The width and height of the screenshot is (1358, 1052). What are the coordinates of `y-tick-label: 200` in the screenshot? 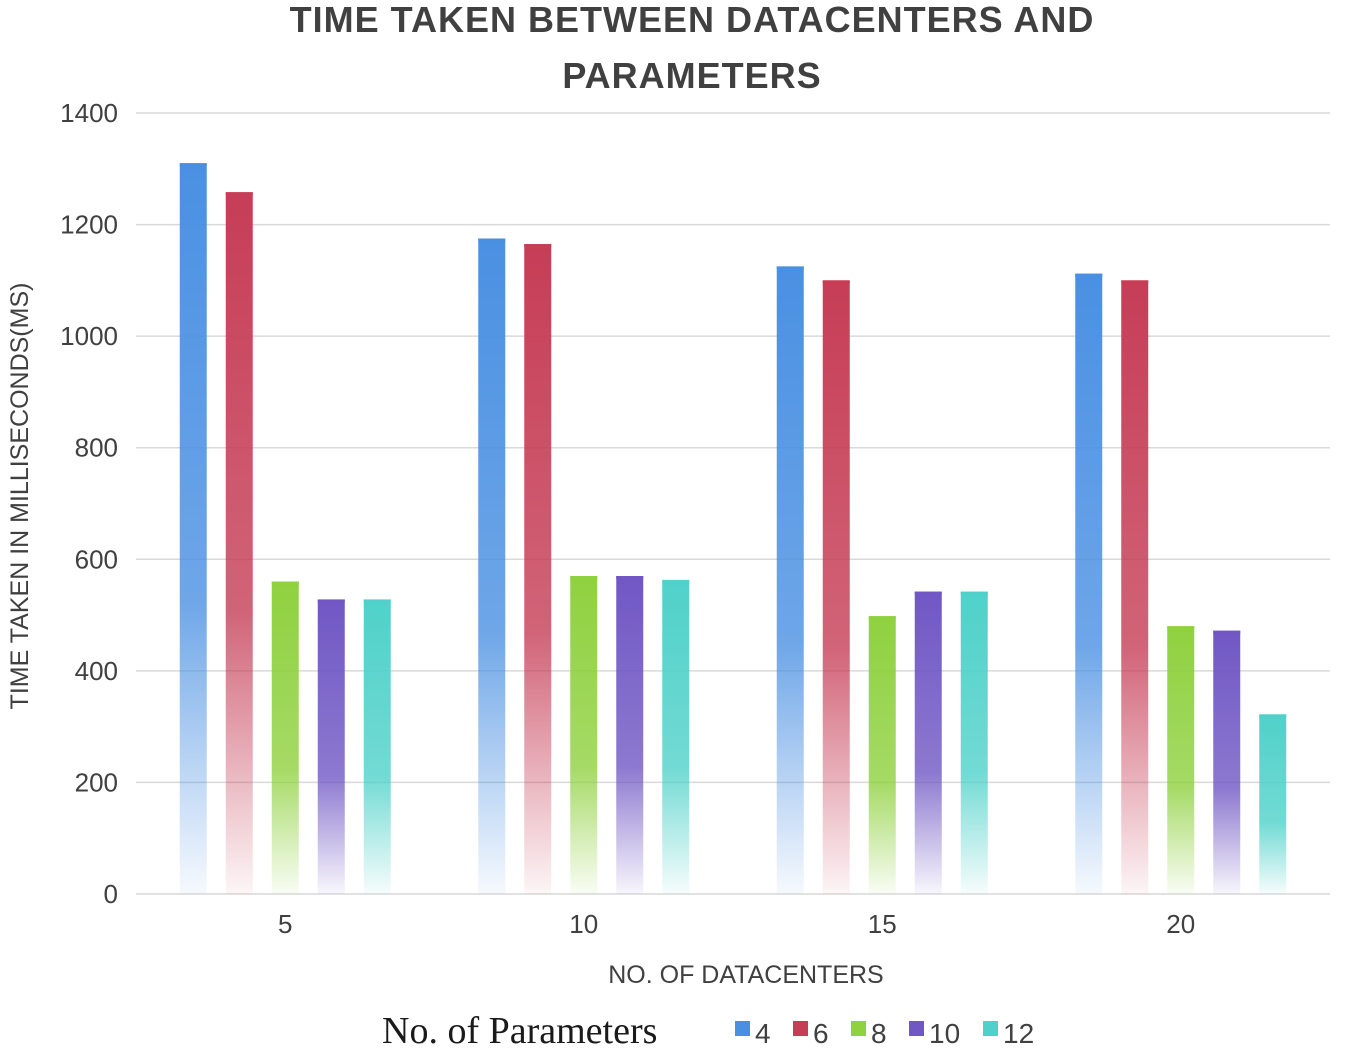 It's located at (96, 782).